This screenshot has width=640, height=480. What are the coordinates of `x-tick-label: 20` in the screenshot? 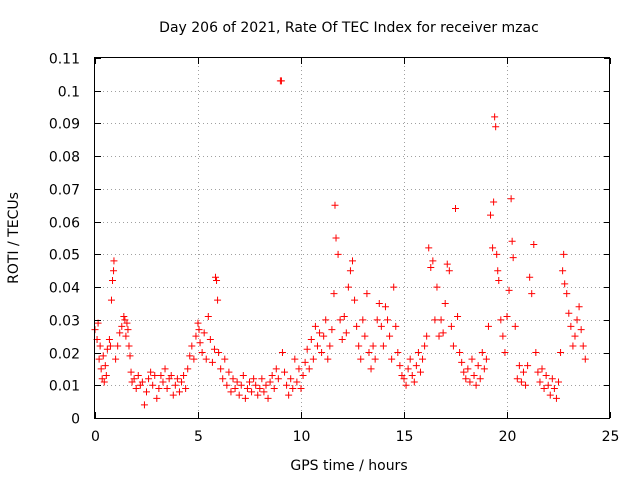 It's located at (508, 437).